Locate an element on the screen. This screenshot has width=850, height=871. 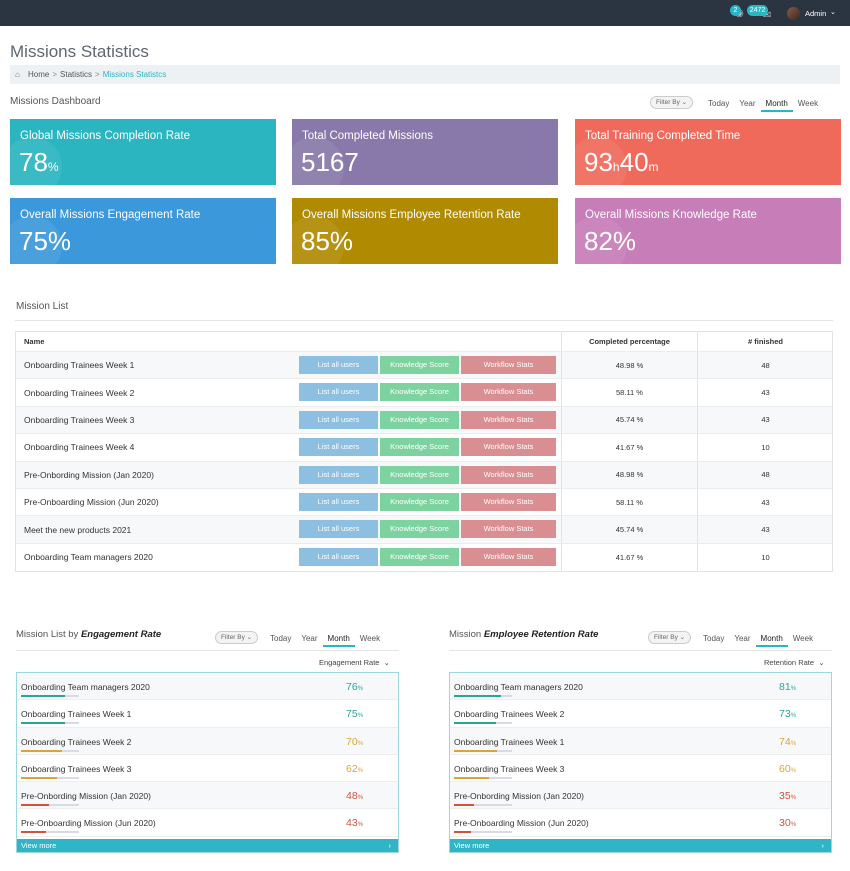
completed-percentage: 48.98 % is located at coordinates (629, 365).